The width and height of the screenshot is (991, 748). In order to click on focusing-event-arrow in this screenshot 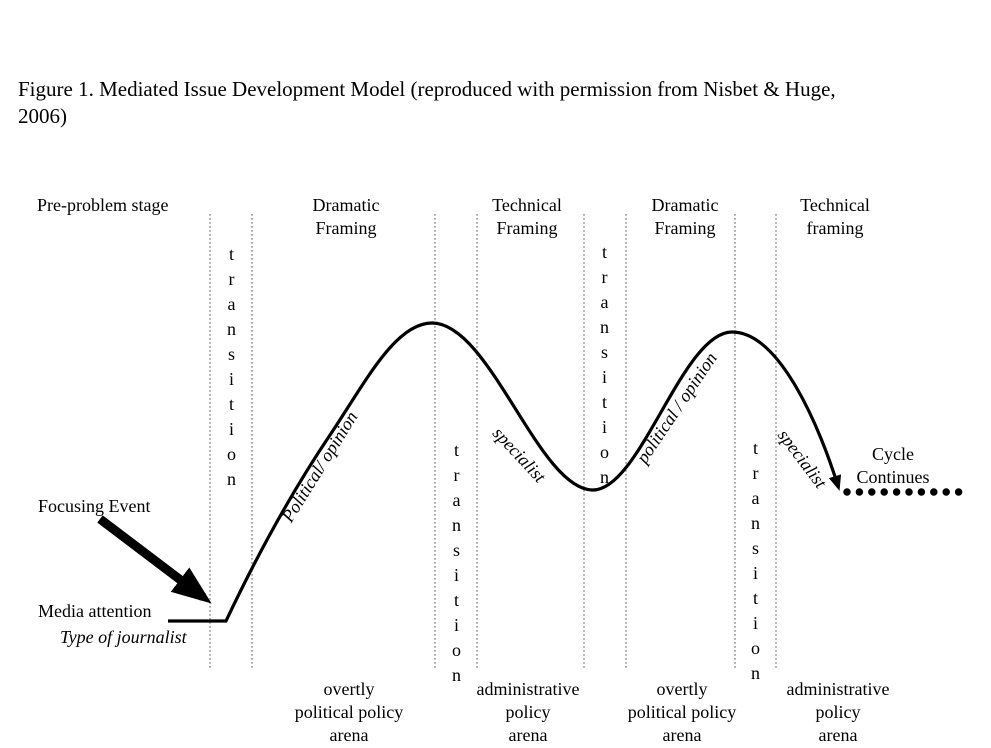, I will do `click(154, 559)`.